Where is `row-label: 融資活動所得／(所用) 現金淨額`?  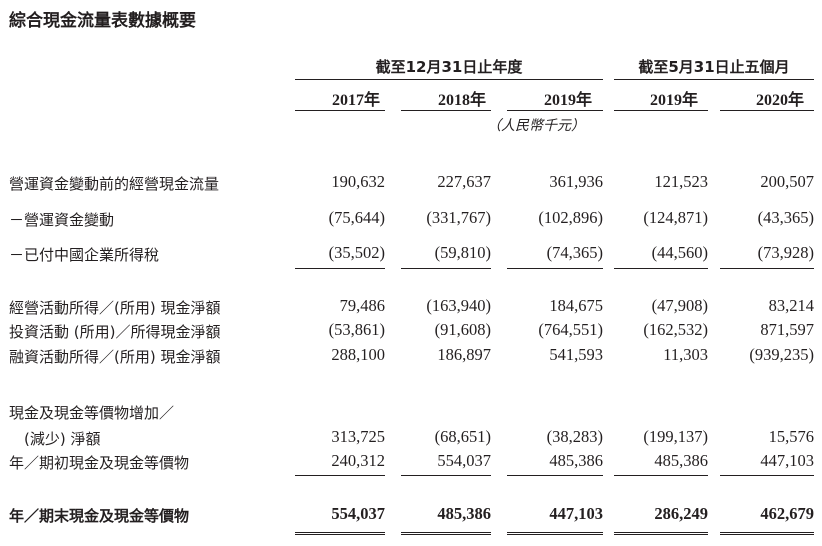
row-label: 融資活動所得／(所用) 現金淨額 is located at coordinates (115, 357).